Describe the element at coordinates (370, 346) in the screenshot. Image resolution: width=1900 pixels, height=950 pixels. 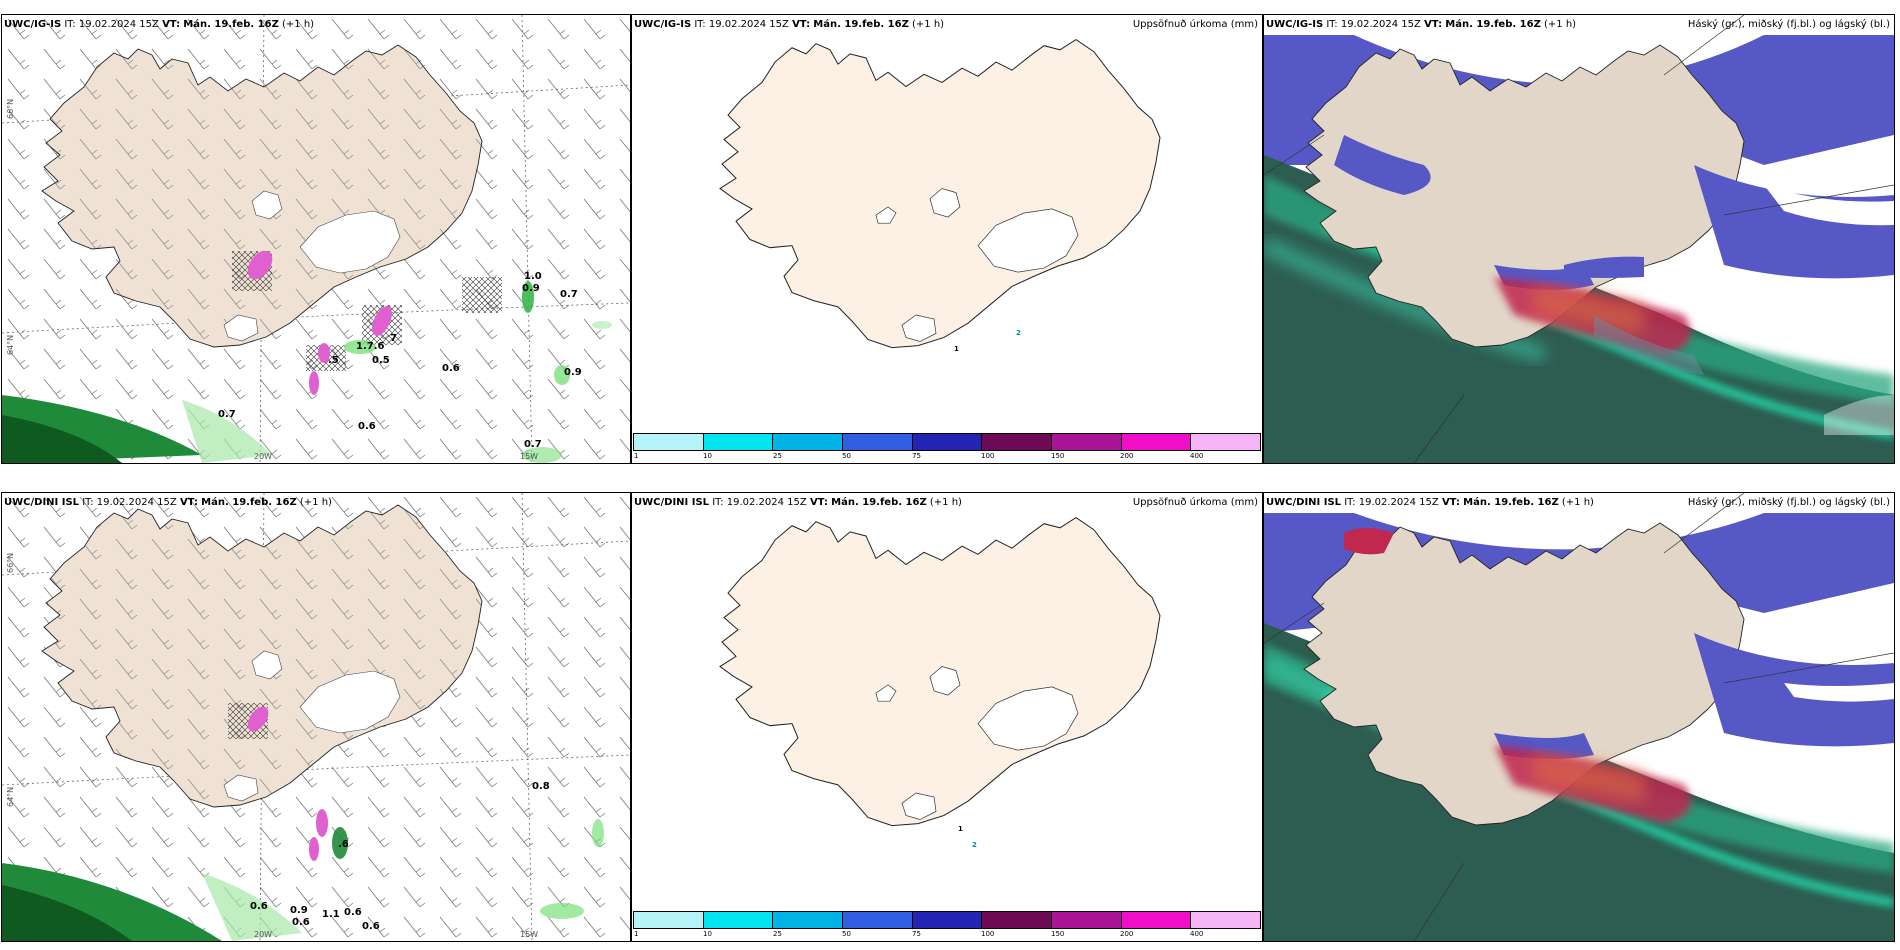
I see `wind-value: 1.7.6` at that location.